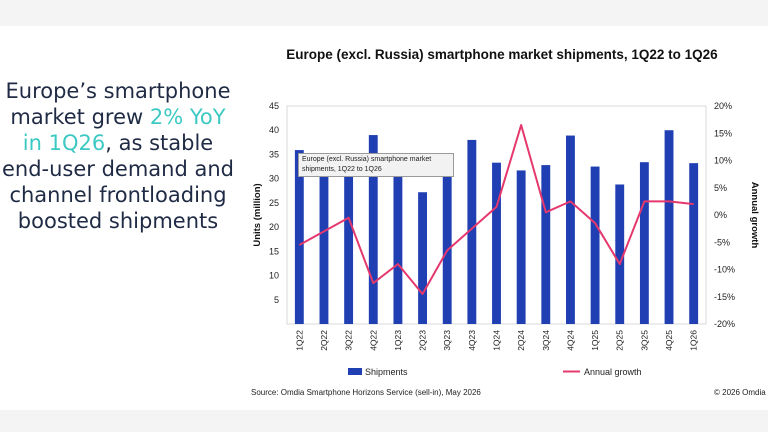 The height and width of the screenshot is (432, 768). What do you see at coordinates (124, 130) in the screenshot?
I see `headline-highlight: 2% YoY in 1Q26` at bounding box center [124, 130].